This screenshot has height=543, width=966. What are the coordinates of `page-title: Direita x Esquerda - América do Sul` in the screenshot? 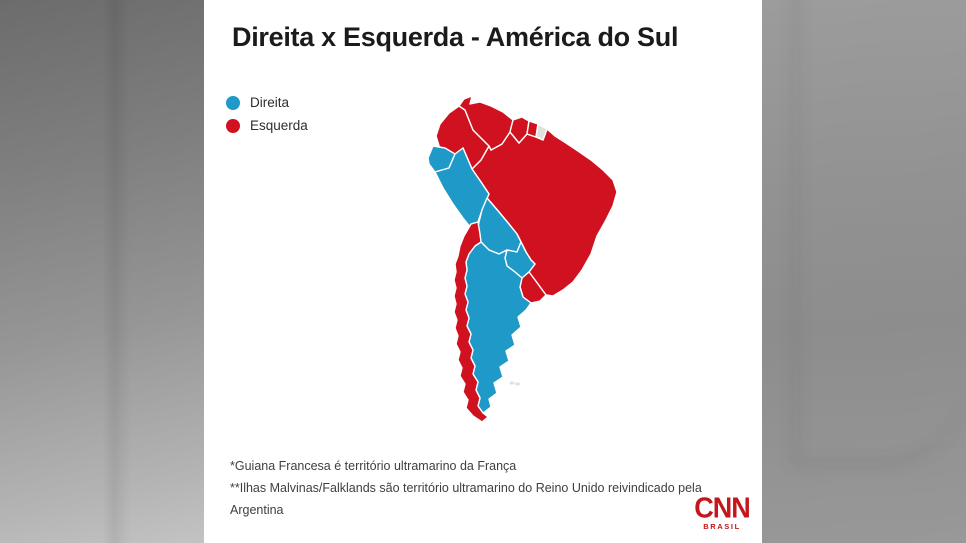 It's located at (455, 37).